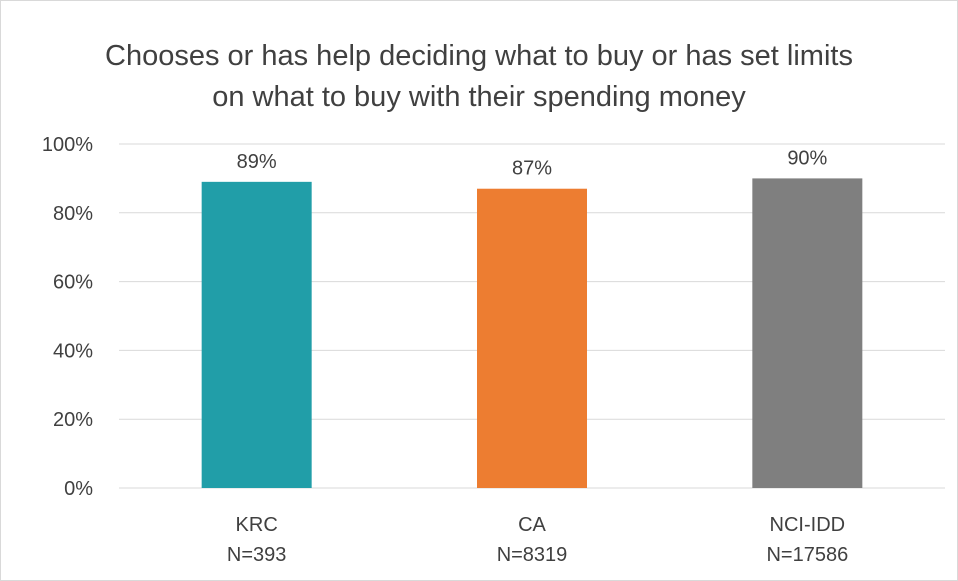 The width and height of the screenshot is (958, 581). What do you see at coordinates (257, 555) in the screenshot?
I see `category-sublabel-krc: N=393` at bounding box center [257, 555].